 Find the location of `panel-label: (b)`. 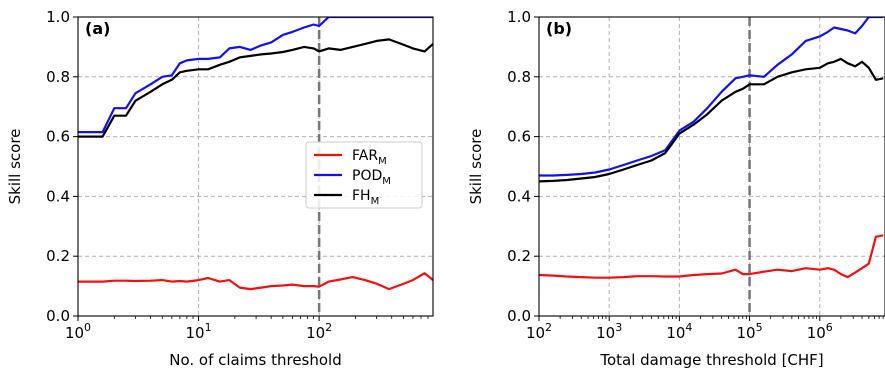

panel-label: (b) is located at coordinates (559, 28).